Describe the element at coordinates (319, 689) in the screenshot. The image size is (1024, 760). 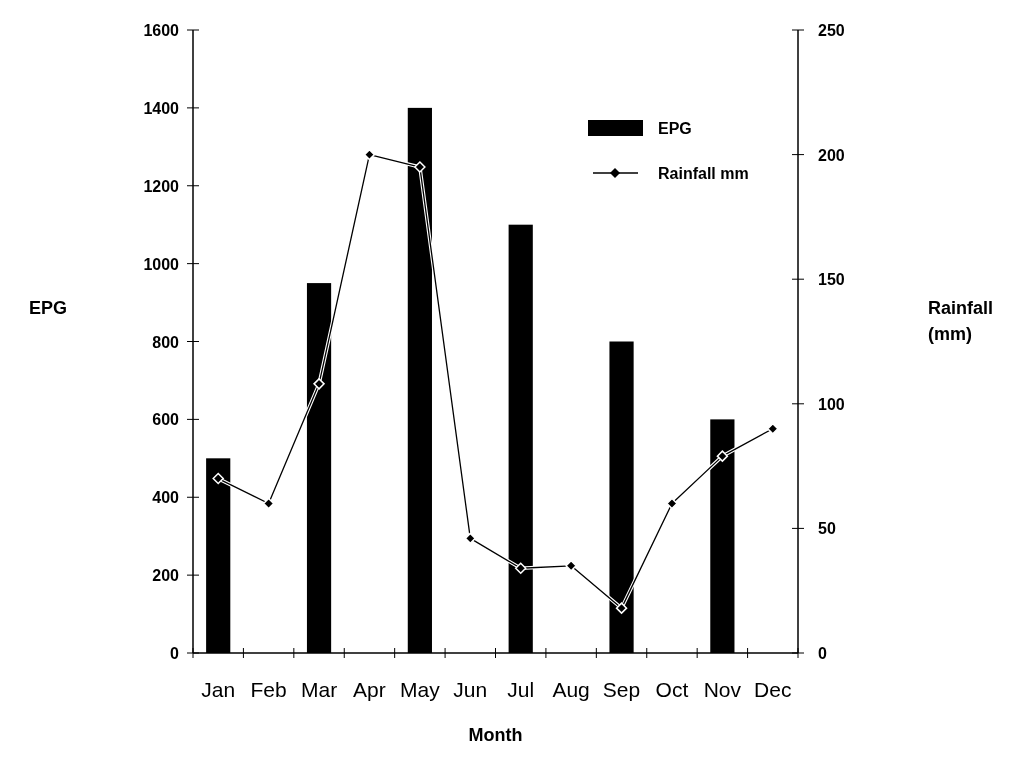
I see `x-tick-label: Mar` at that location.